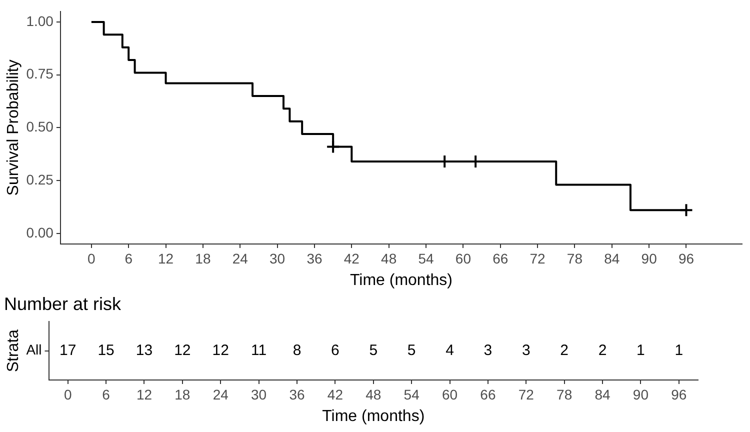  Describe the element at coordinates (63, 304) in the screenshot. I see `chart-title: Number at risk` at that location.